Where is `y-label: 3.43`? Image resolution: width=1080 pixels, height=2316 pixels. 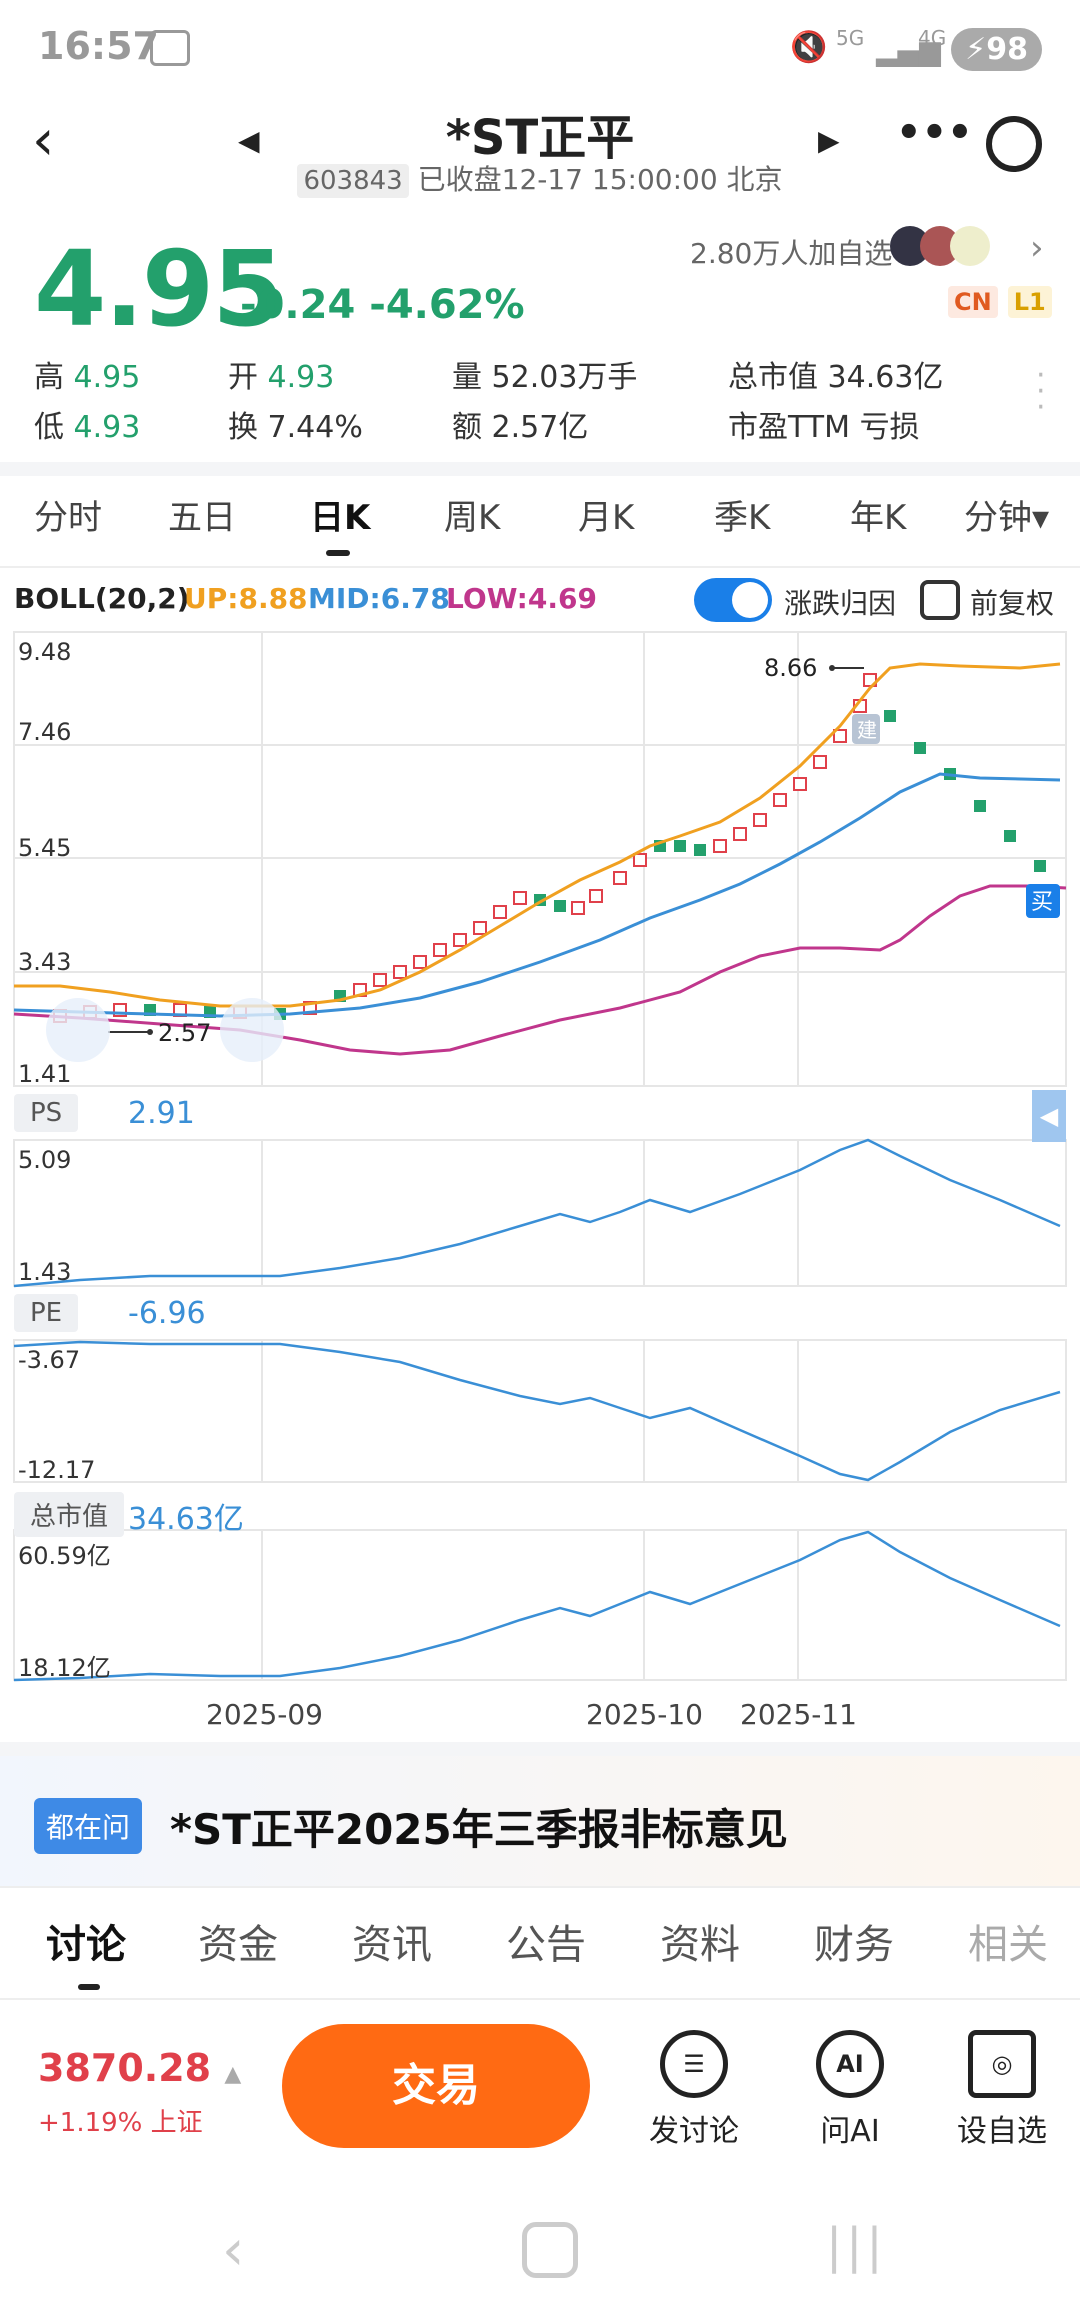 y-label: 3.43 is located at coordinates (44, 962).